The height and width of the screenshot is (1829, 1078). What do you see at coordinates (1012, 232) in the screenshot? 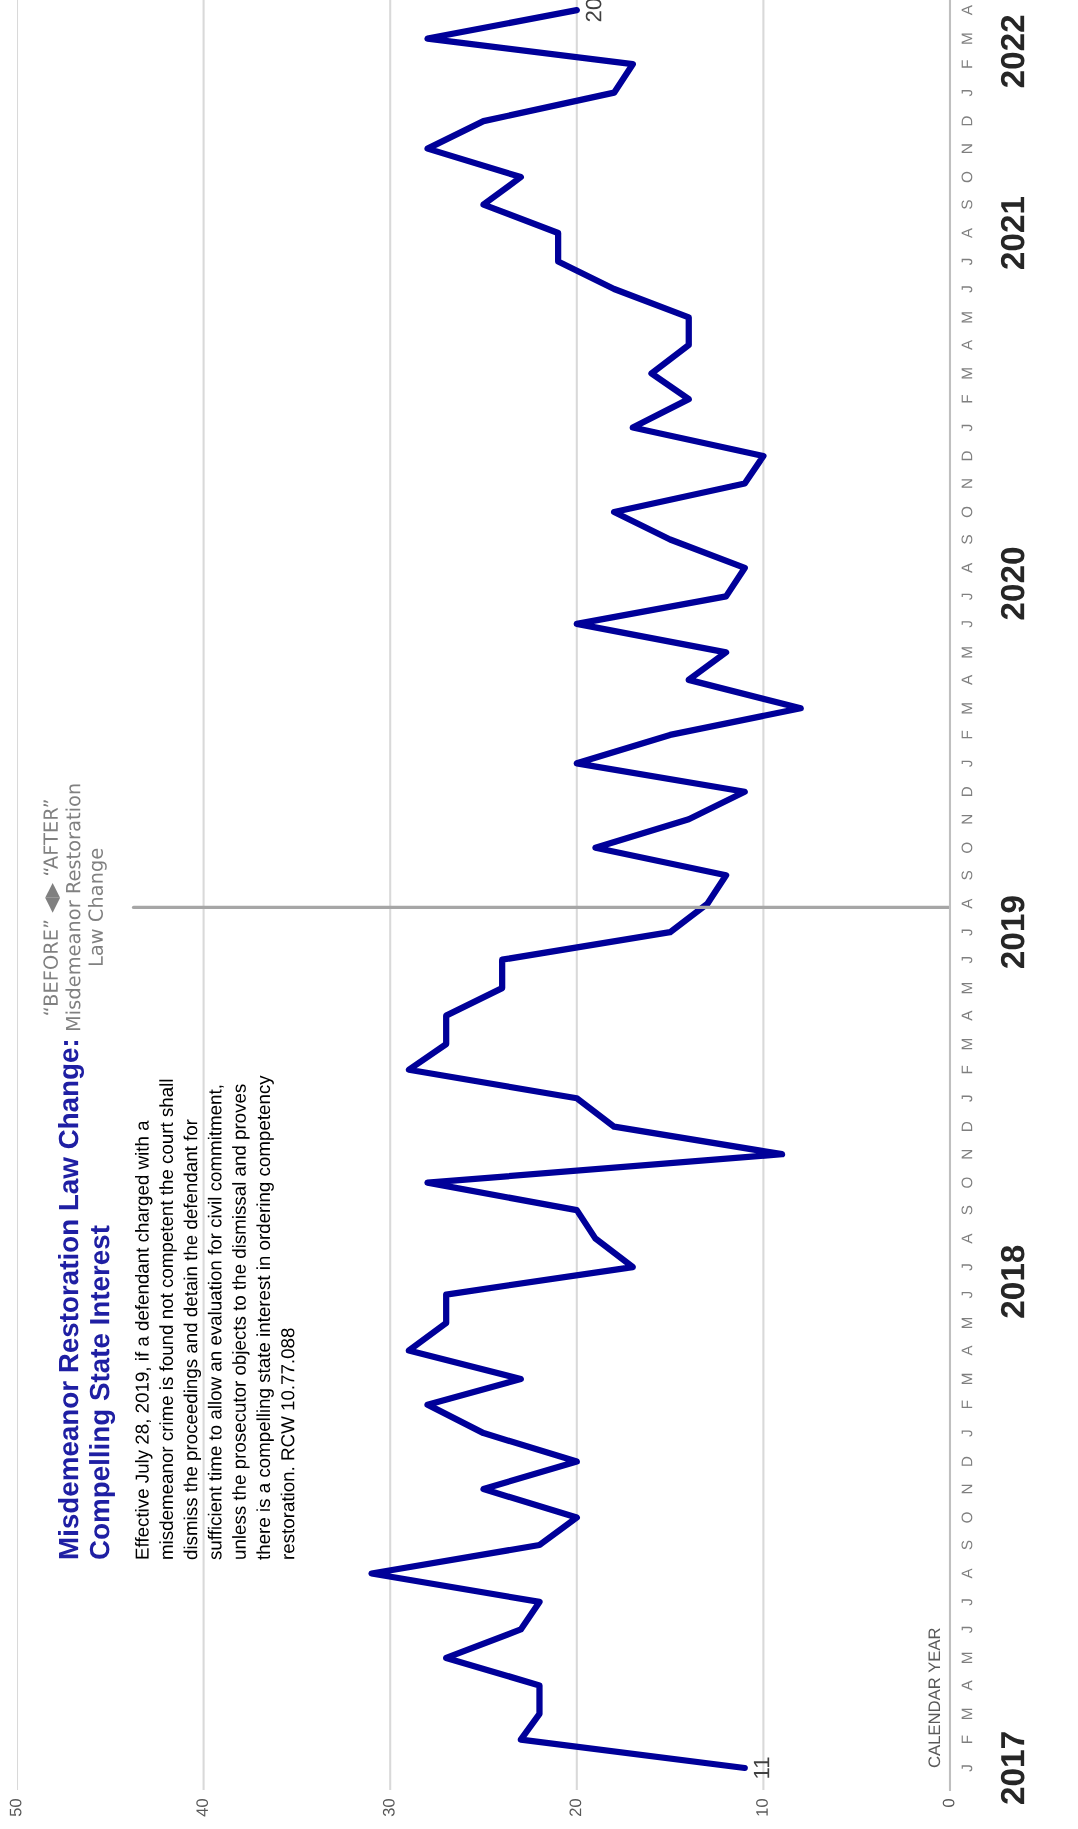
I see `y-tick-label: 2021` at bounding box center [1012, 232].